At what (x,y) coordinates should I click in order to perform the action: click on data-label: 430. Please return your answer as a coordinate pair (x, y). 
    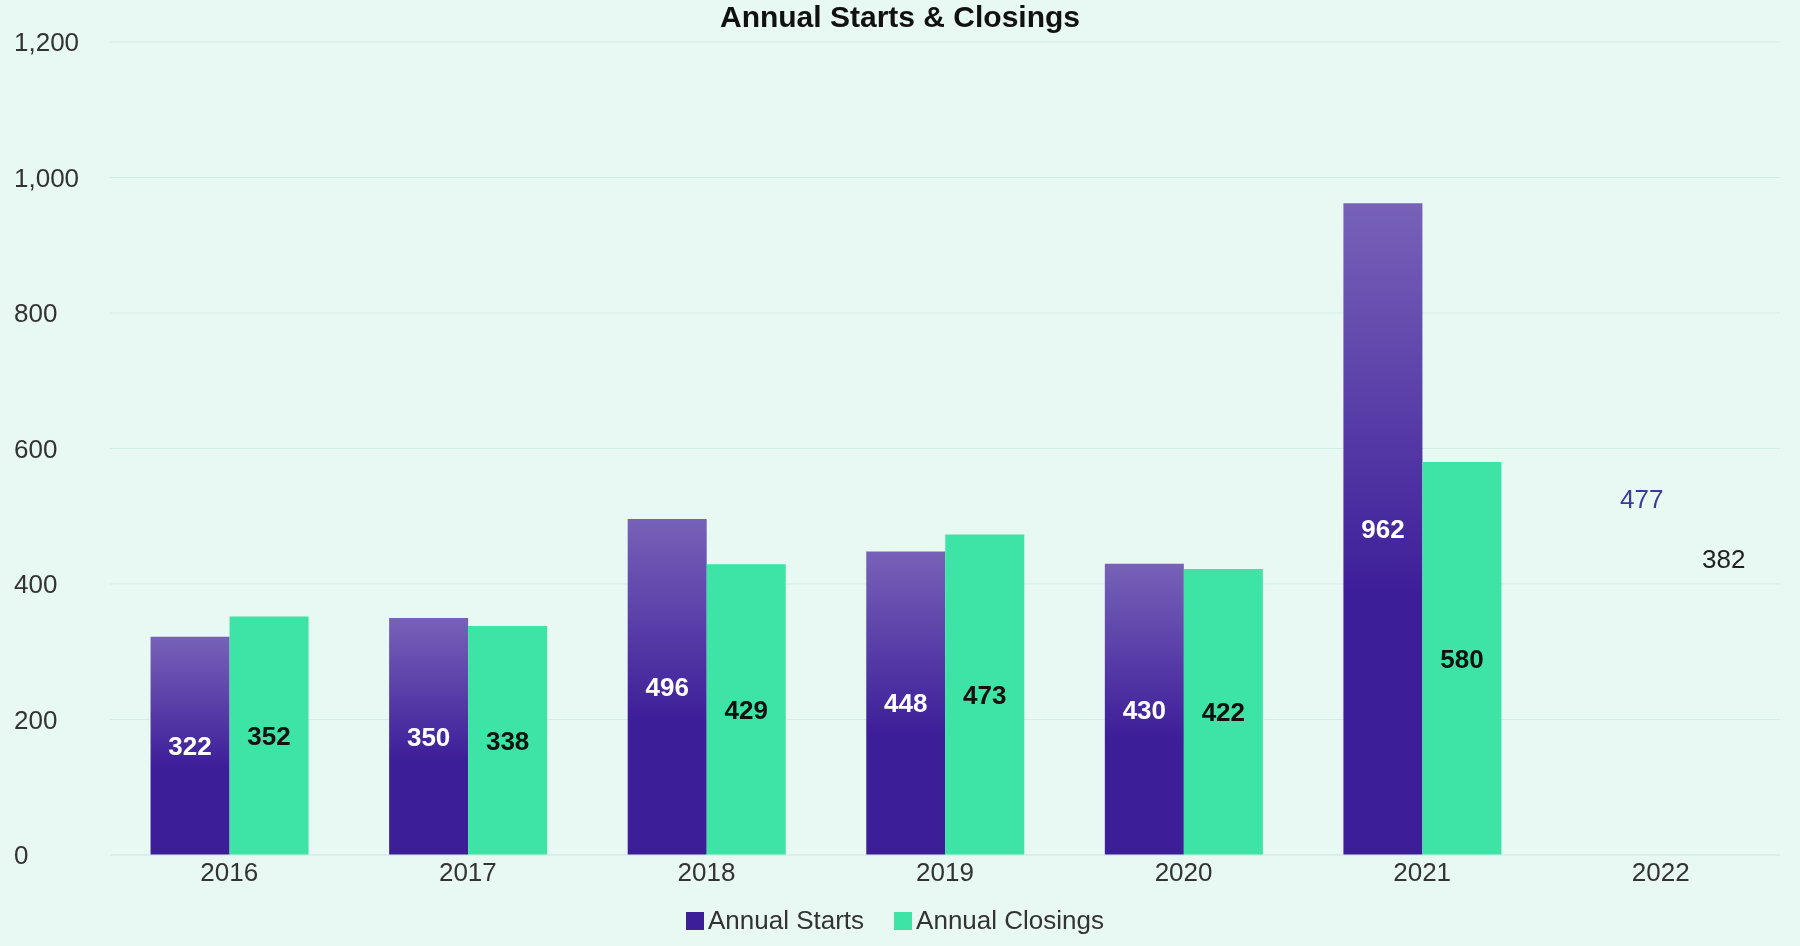
    Looking at the image, I should click on (1144, 709).